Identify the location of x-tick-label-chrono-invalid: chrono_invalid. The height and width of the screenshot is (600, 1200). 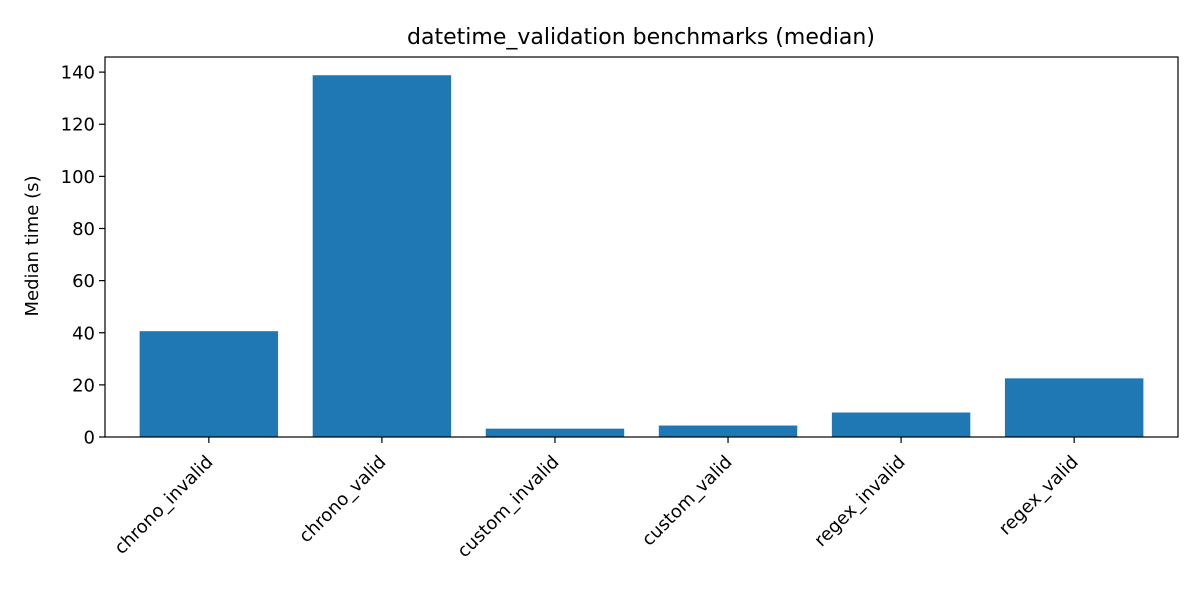
(163, 505).